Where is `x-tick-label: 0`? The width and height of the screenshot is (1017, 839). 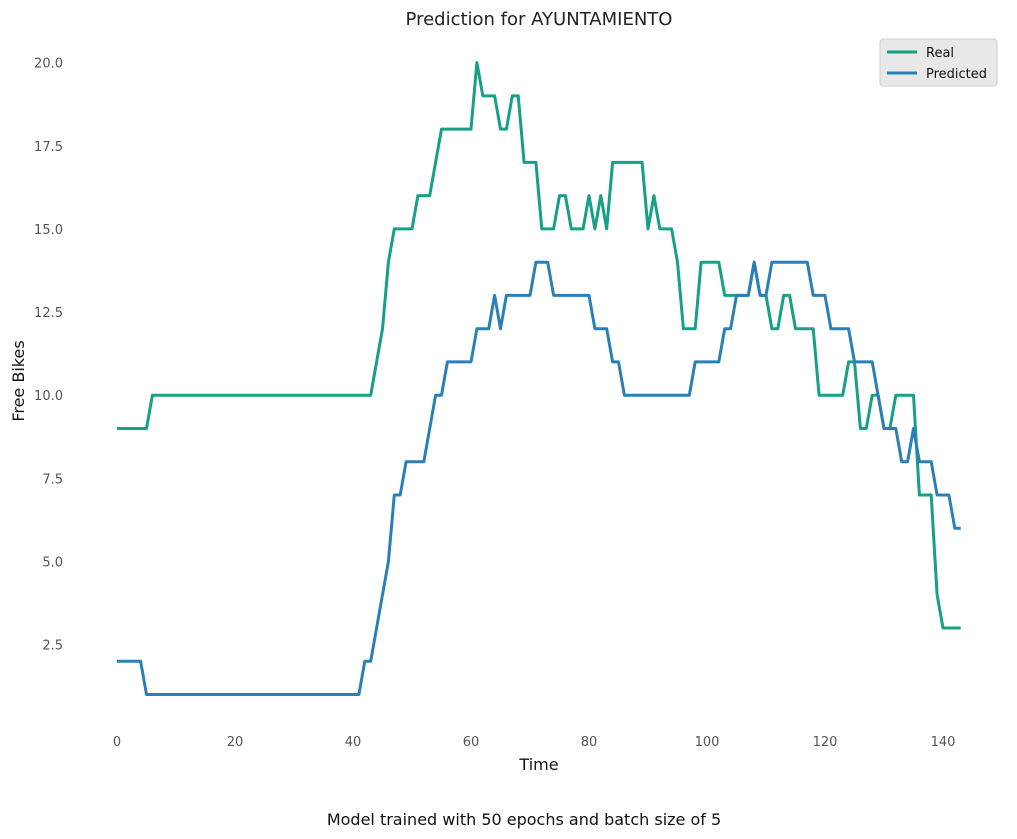
x-tick-label: 0 is located at coordinates (117, 742).